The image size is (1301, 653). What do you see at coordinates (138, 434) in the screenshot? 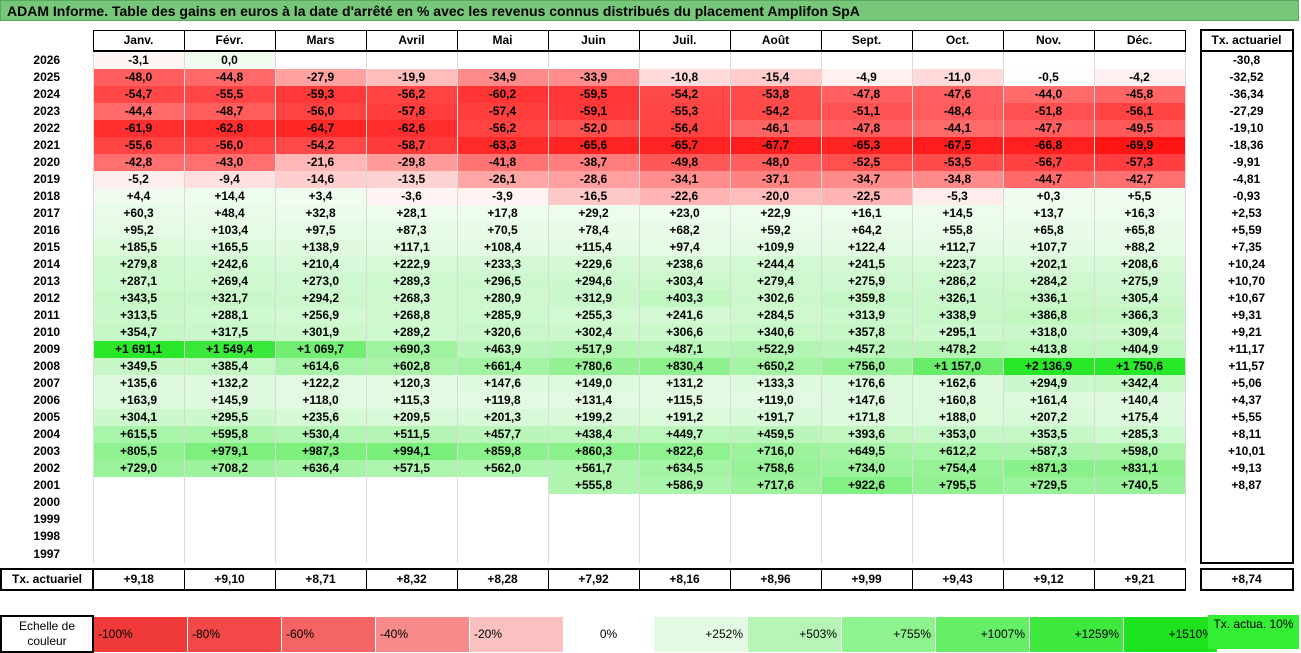
I see `gain-cell: +615,5` at bounding box center [138, 434].